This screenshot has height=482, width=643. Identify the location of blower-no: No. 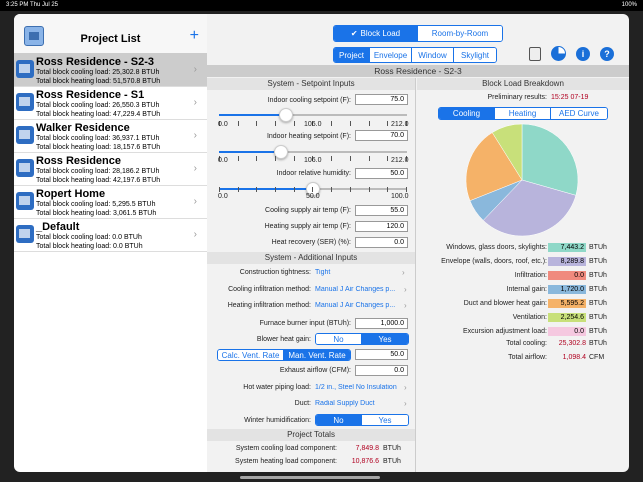
(339, 339).